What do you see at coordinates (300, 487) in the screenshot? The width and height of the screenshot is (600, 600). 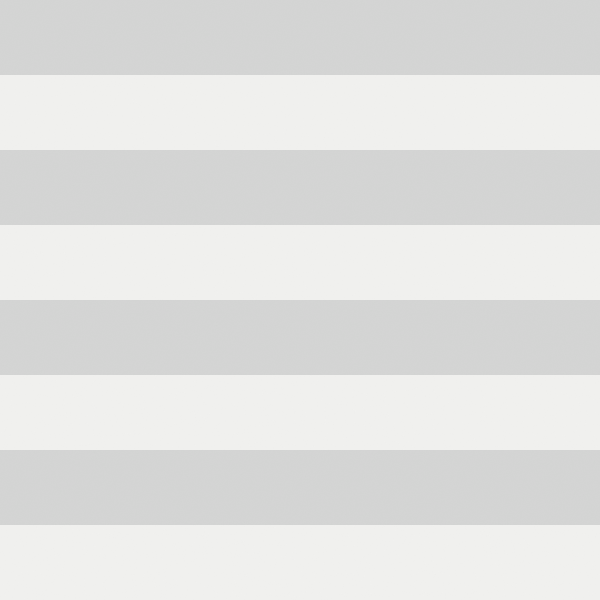 I see `stripe-7-gray` at bounding box center [300, 487].